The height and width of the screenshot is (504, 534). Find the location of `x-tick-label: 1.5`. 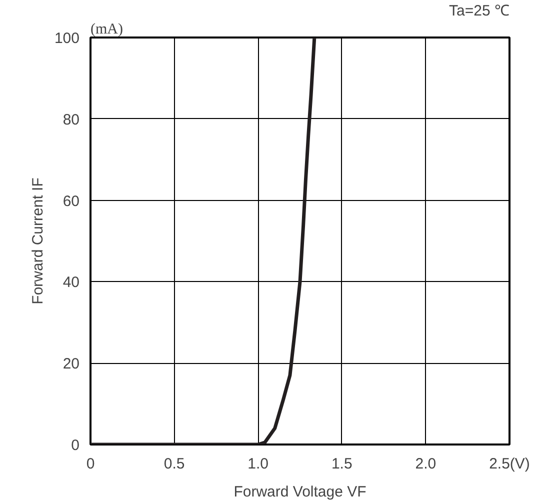

x-tick-label: 1.5 is located at coordinates (341, 464).